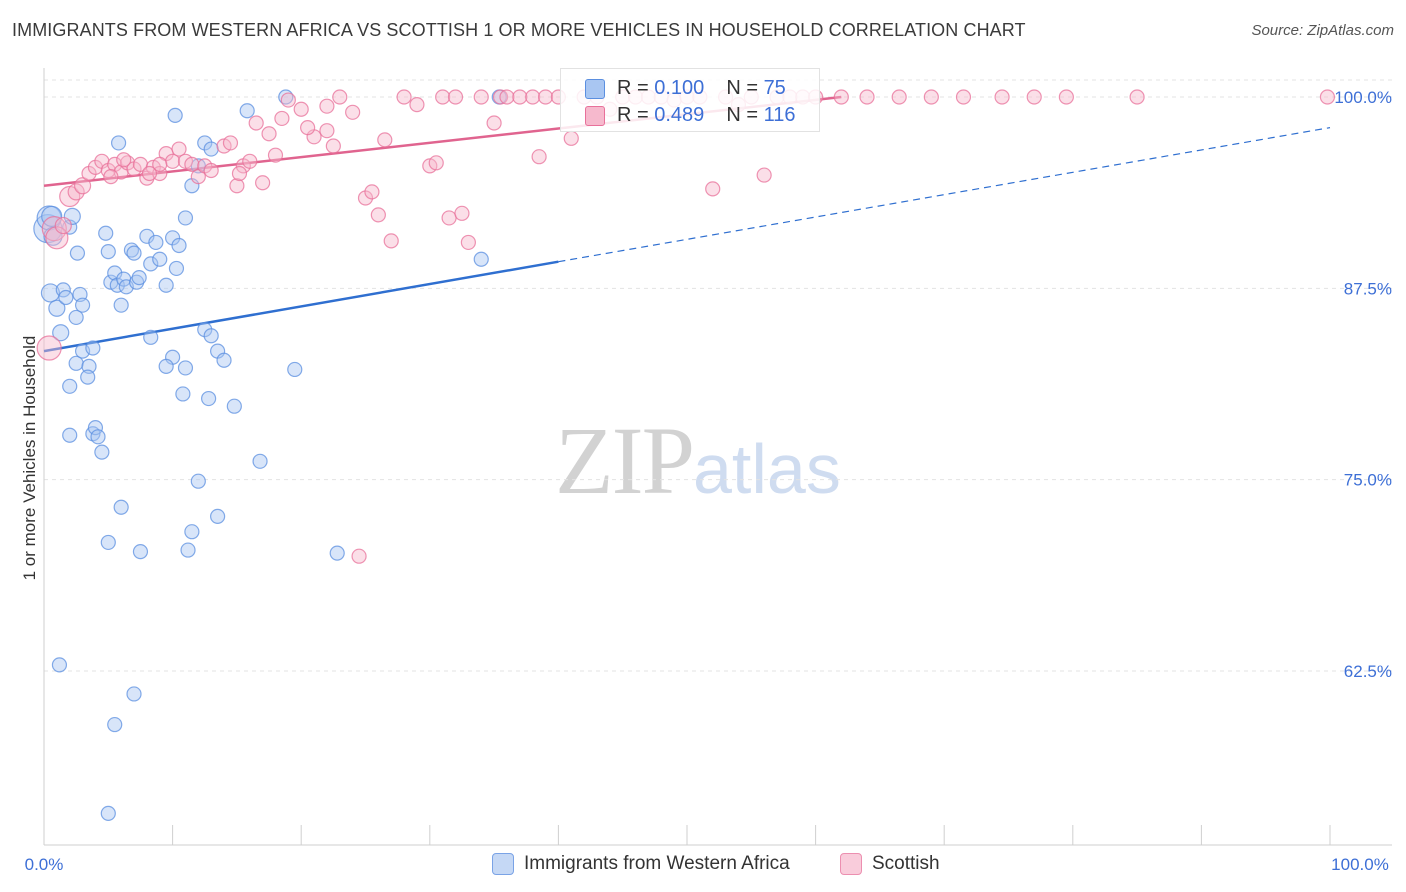 This screenshot has width=1406, height=892. I want to click on legend: Immigrants from Western Africa Scottish, so click(703, 865).